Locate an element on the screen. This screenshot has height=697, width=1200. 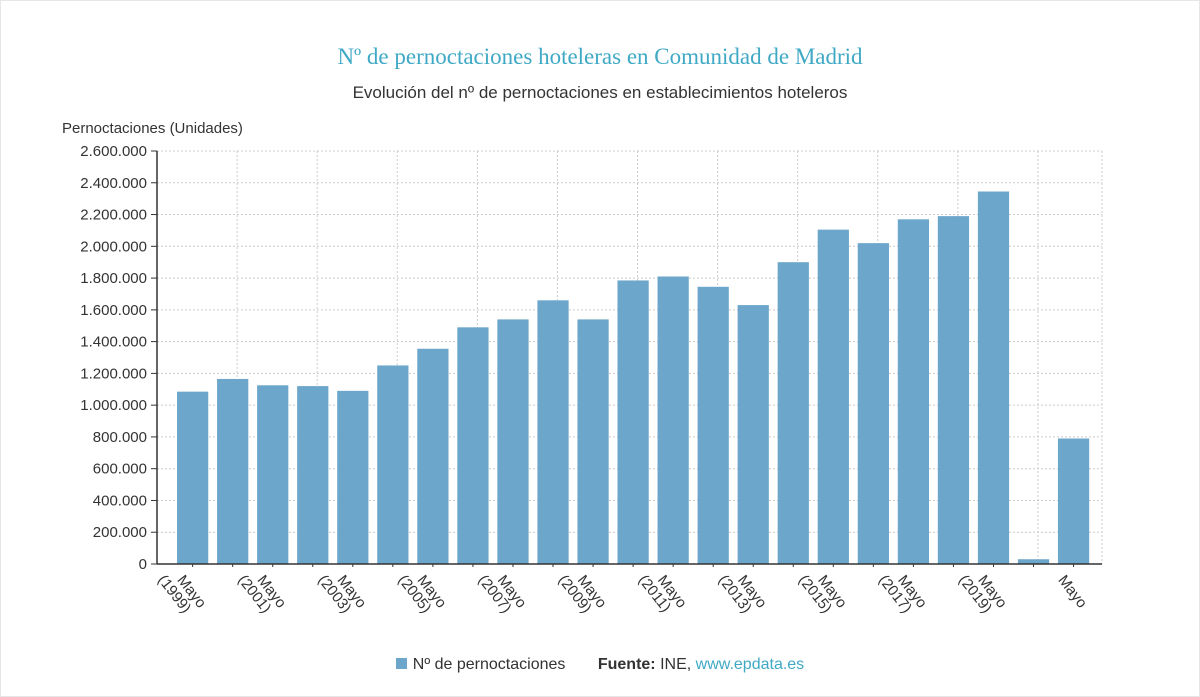
source-text: INE, is located at coordinates (676, 664).